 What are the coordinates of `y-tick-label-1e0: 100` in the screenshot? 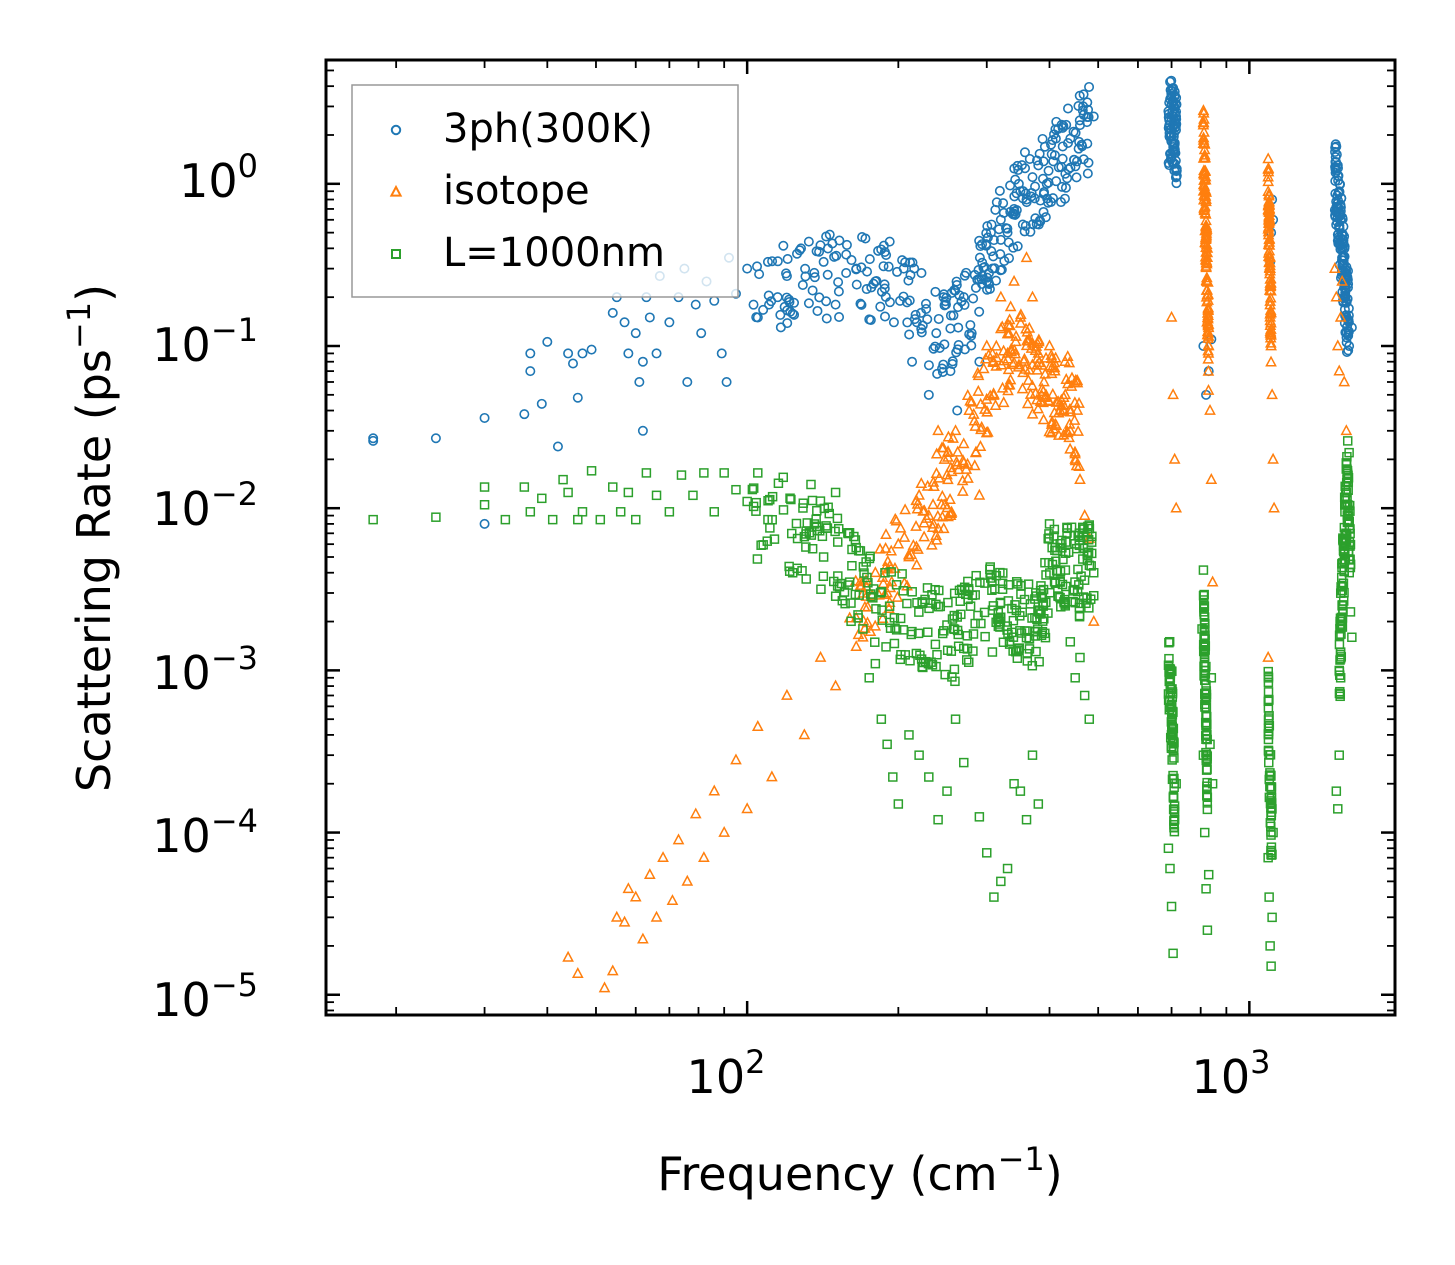 It's located at (218, 177).